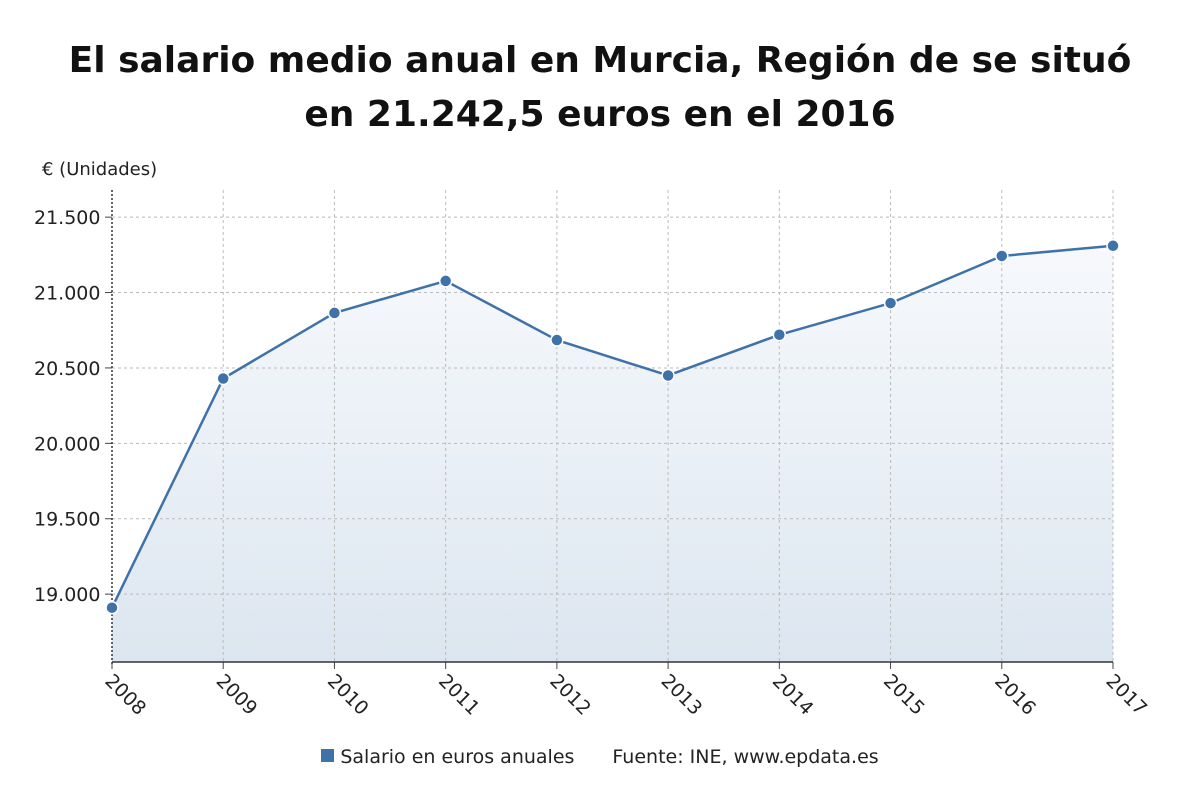 Image resolution: width=1200 pixels, height=808 pixels. What do you see at coordinates (67, 218) in the screenshot?
I see `y-tick-label: 21.500` at bounding box center [67, 218].